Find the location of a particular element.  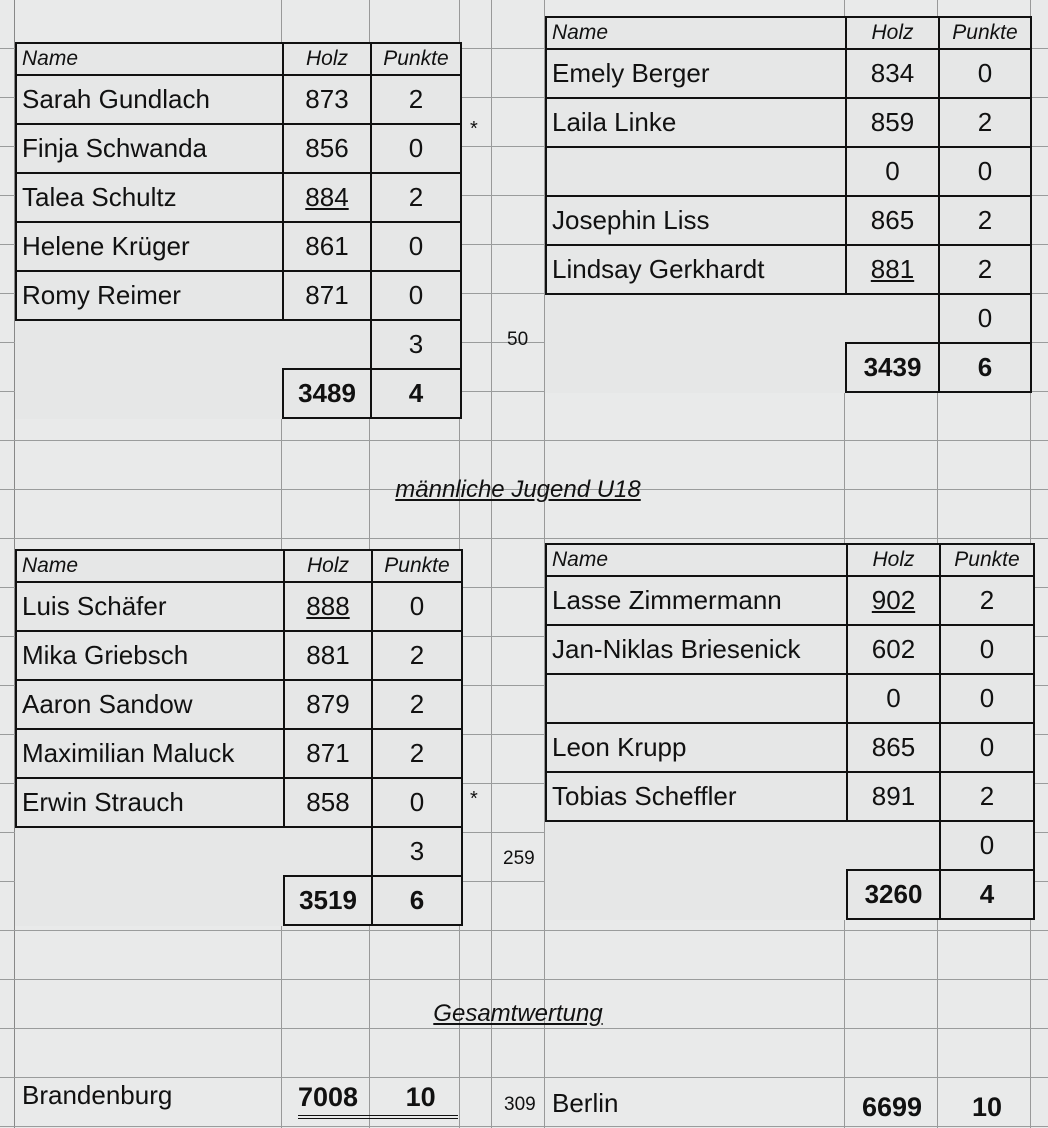

table-row: Maximilian Maluck 871 2 is located at coordinates (239, 753).